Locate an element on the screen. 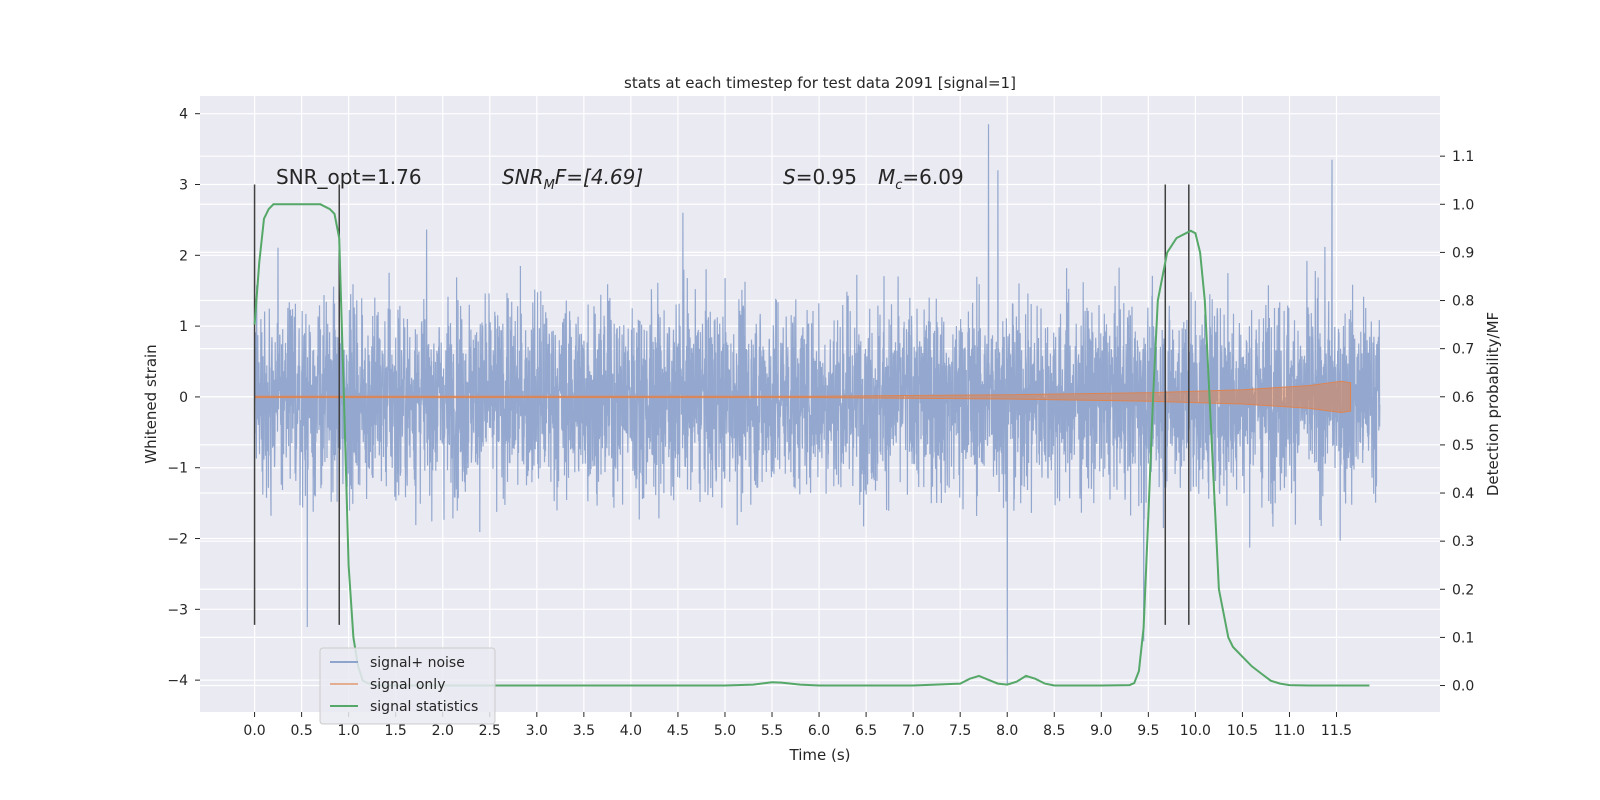 This screenshot has width=1600, height=800. x-tick-label: 0.5 is located at coordinates (301, 731).